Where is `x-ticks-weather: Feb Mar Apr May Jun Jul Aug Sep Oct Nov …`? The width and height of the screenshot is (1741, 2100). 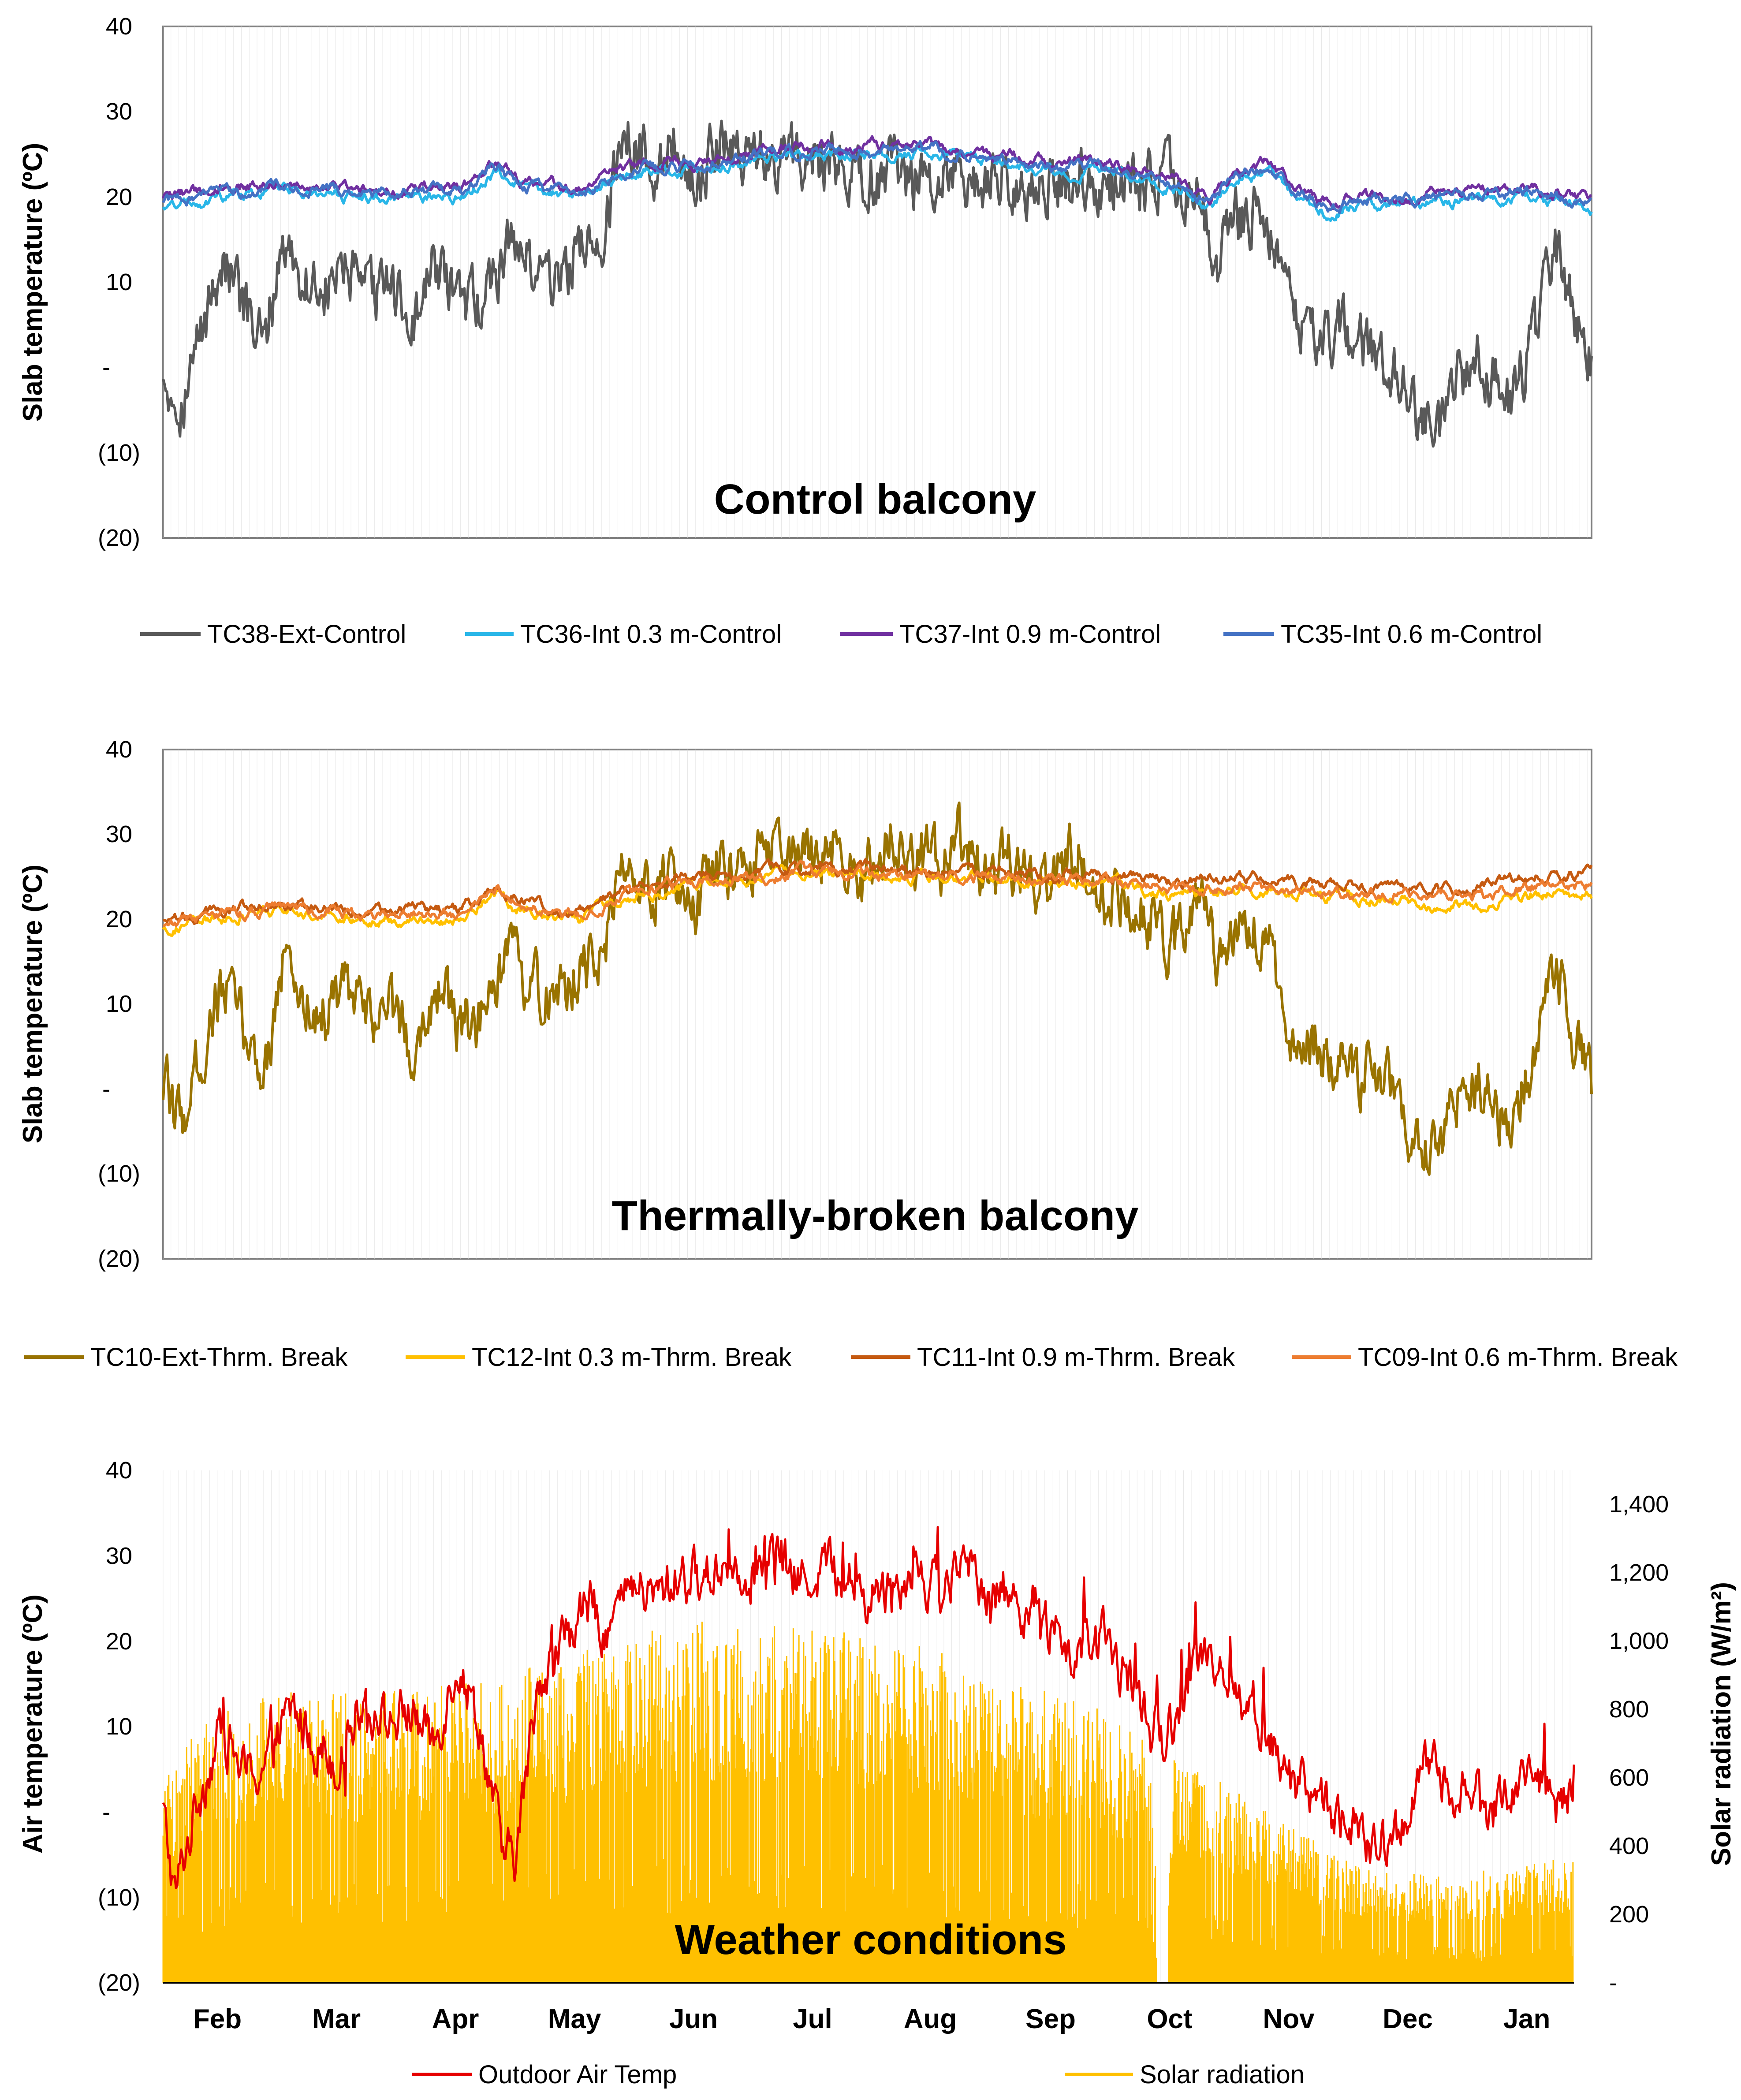
x-ticks-weather: Feb Mar Apr May Jun Jul Aug Sep Oct Nov … is located at coordinates (872, 2019).